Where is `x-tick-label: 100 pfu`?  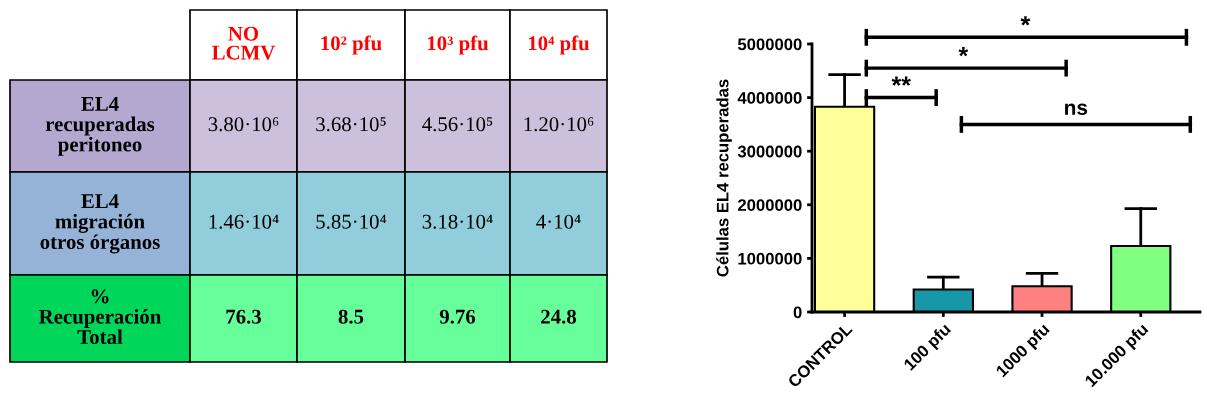
x-tick-label: 100 pfu is located at coordinates (928, 348).